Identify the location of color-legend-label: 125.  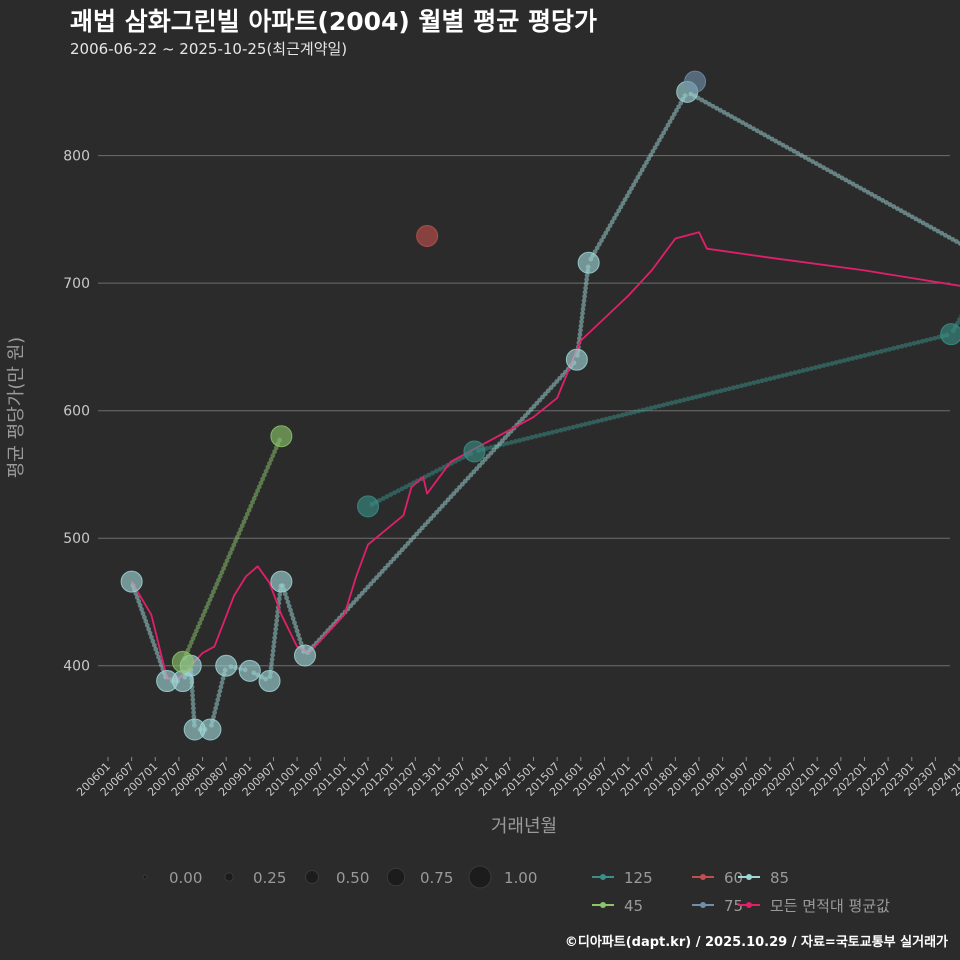
(638, 878).